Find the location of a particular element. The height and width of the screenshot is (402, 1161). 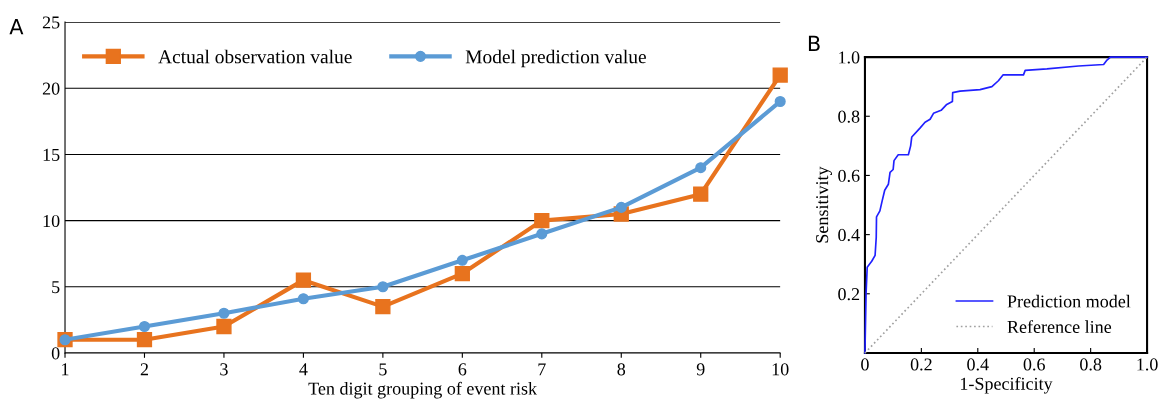

legend-label: Actual observation value is located at coordinates (255, 56).